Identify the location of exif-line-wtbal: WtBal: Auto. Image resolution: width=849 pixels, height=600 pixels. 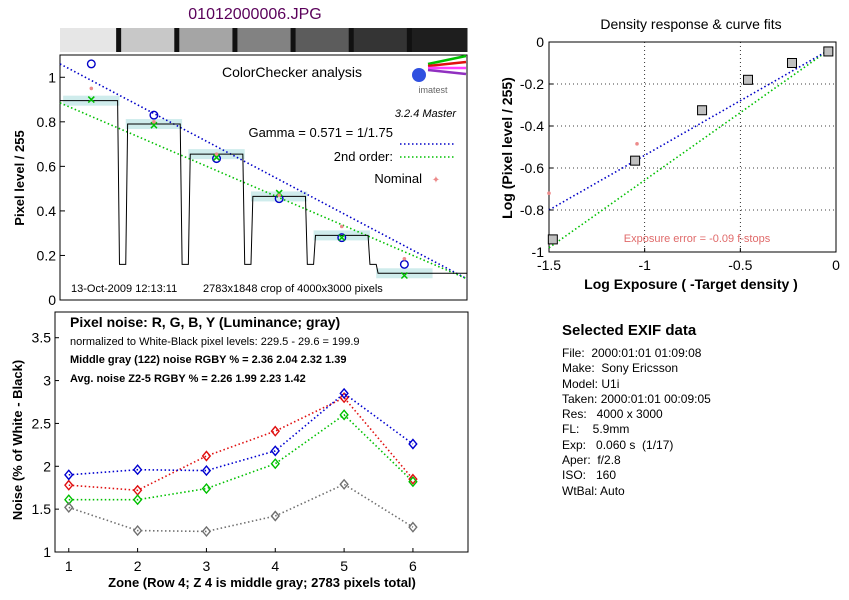
(593, 490).